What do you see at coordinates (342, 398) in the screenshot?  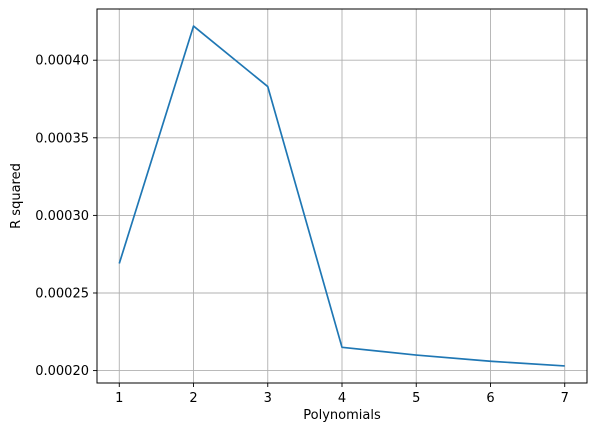 I see `x-tick-label: 4` at bounding box center [342, 398].